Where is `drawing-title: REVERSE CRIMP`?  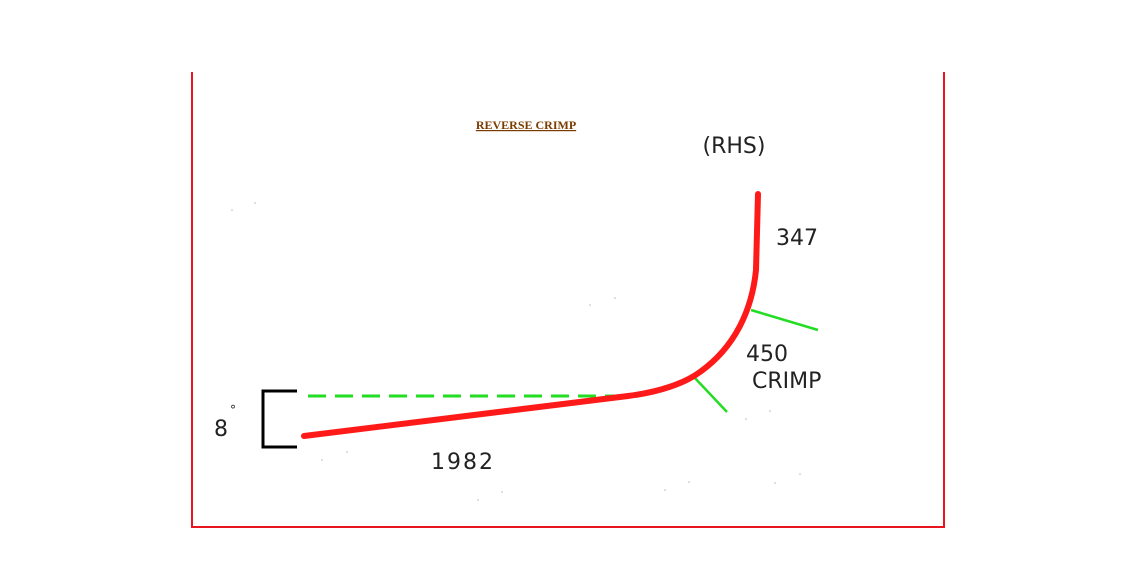
drawing-title: REVERSE CRIMP is located at coordinates (526, 125).